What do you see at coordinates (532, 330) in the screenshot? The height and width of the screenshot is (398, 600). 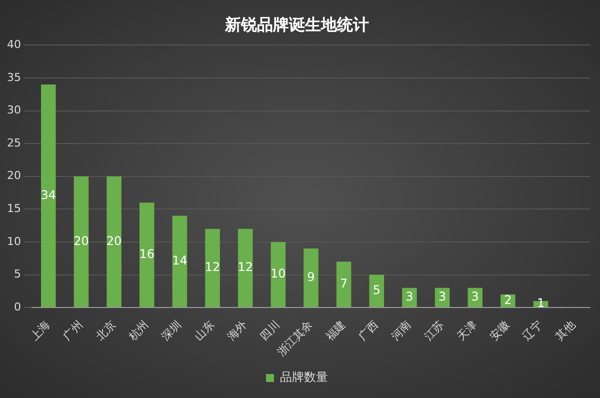 I see `x-tick-label: 辽宁` at bounding box center [532, 330].